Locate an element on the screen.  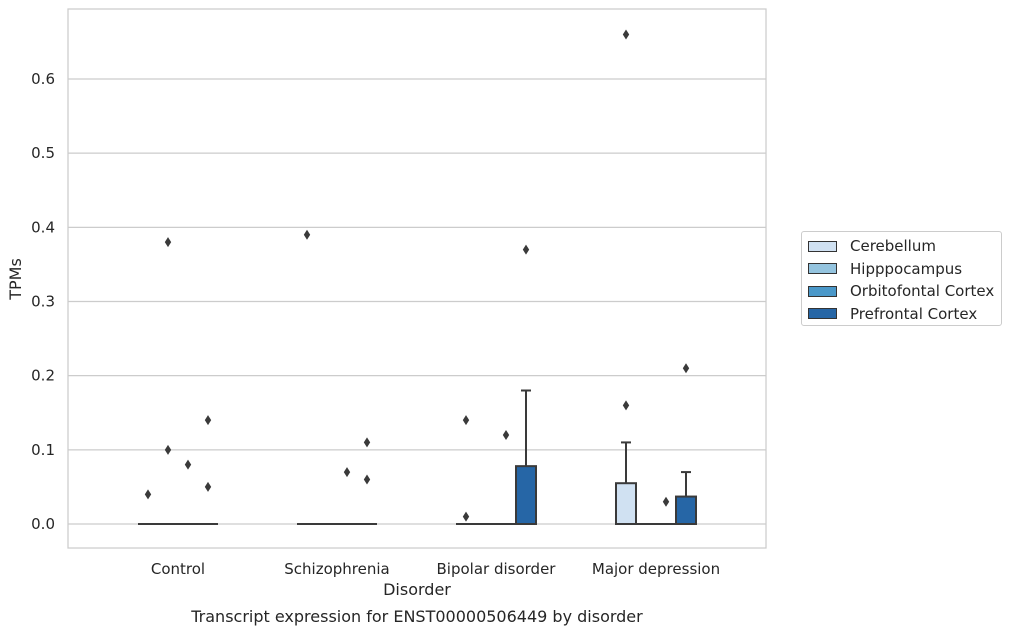
y-tick-label: 0.4 is located at coordinates (43, 227).